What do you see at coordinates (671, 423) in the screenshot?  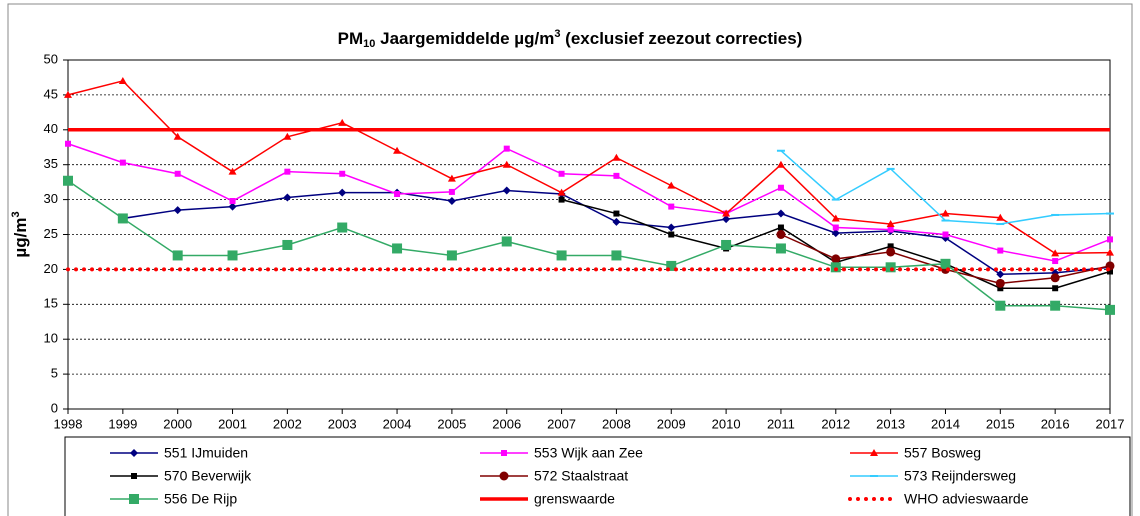 I see `x-tick-label: 2009` at bounding box center [671, 423].